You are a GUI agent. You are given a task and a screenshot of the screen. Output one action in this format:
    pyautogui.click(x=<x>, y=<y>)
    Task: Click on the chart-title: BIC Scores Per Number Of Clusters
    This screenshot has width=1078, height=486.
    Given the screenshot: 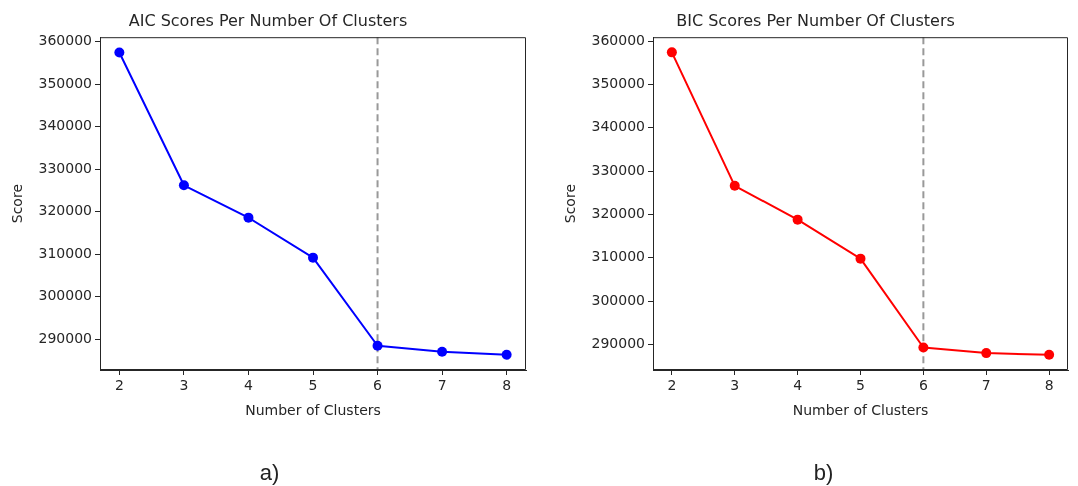 What is the action you would take?
    pyautogui.click(x=815, y=20)
    